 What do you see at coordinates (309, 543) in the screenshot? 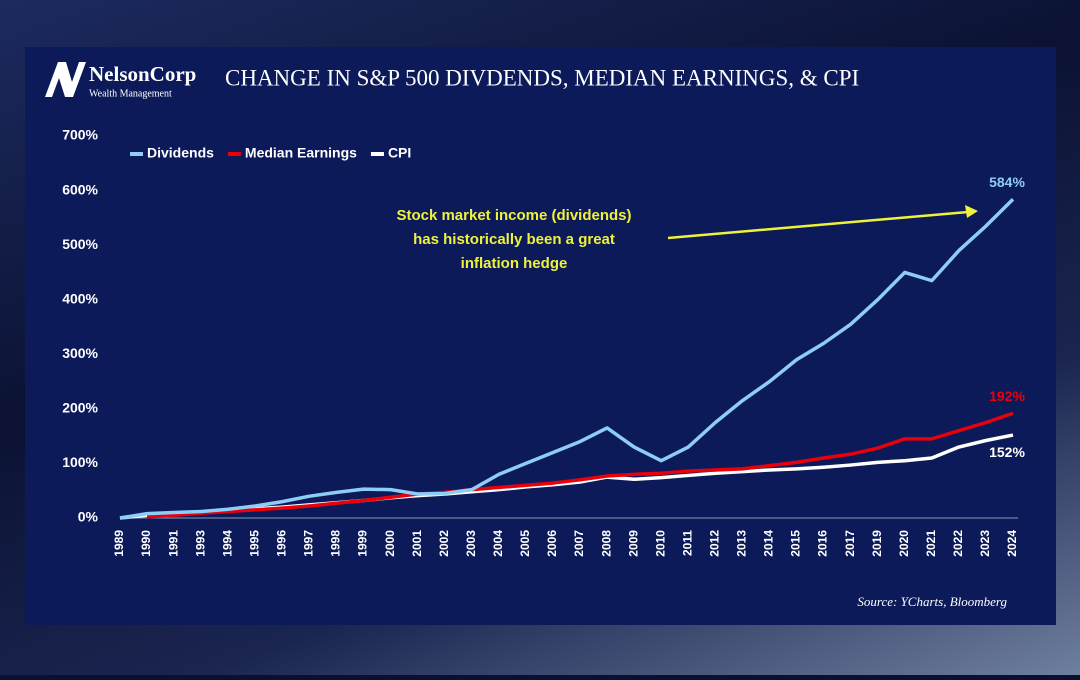
I see `x-tick-label: 1997` at bounding box center [309, 543].